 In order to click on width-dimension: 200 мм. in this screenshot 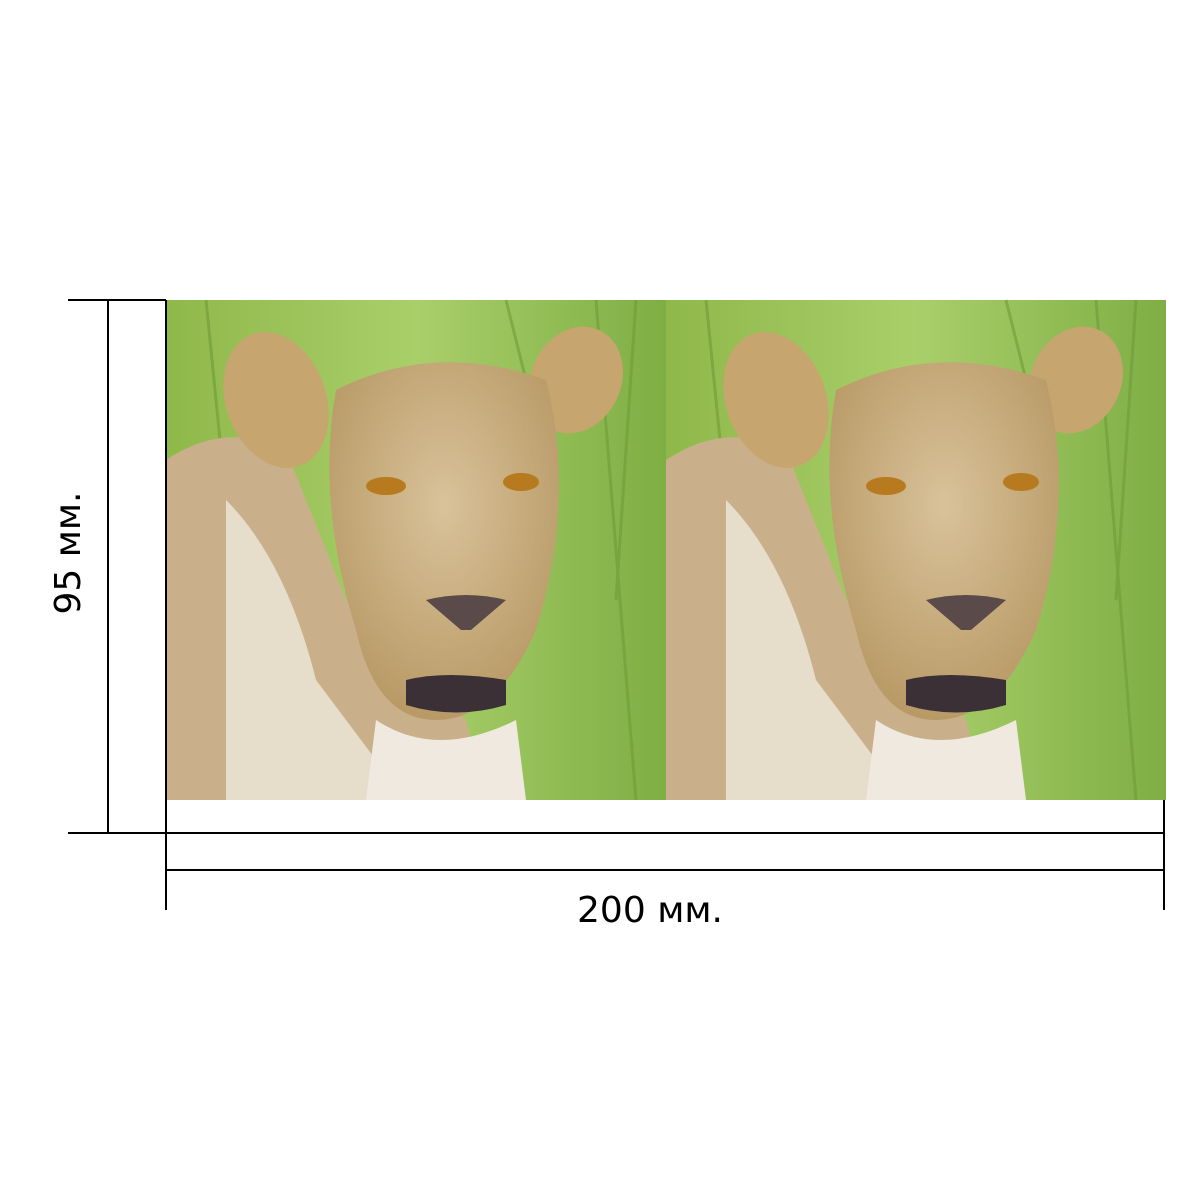, I will do `click(665, 865)`.